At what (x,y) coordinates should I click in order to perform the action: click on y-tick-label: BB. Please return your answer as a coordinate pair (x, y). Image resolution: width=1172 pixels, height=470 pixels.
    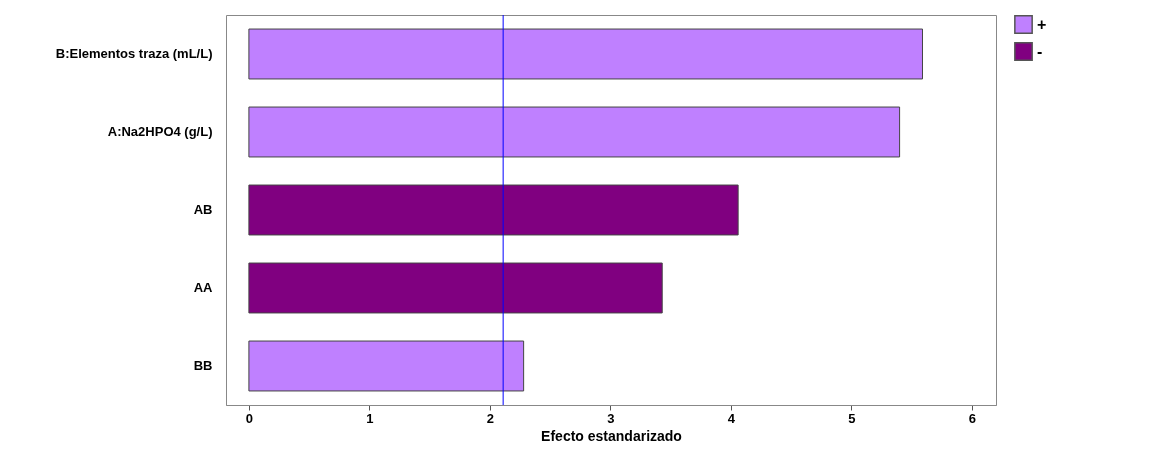
    Looking at the image, I should click on (203, 365).